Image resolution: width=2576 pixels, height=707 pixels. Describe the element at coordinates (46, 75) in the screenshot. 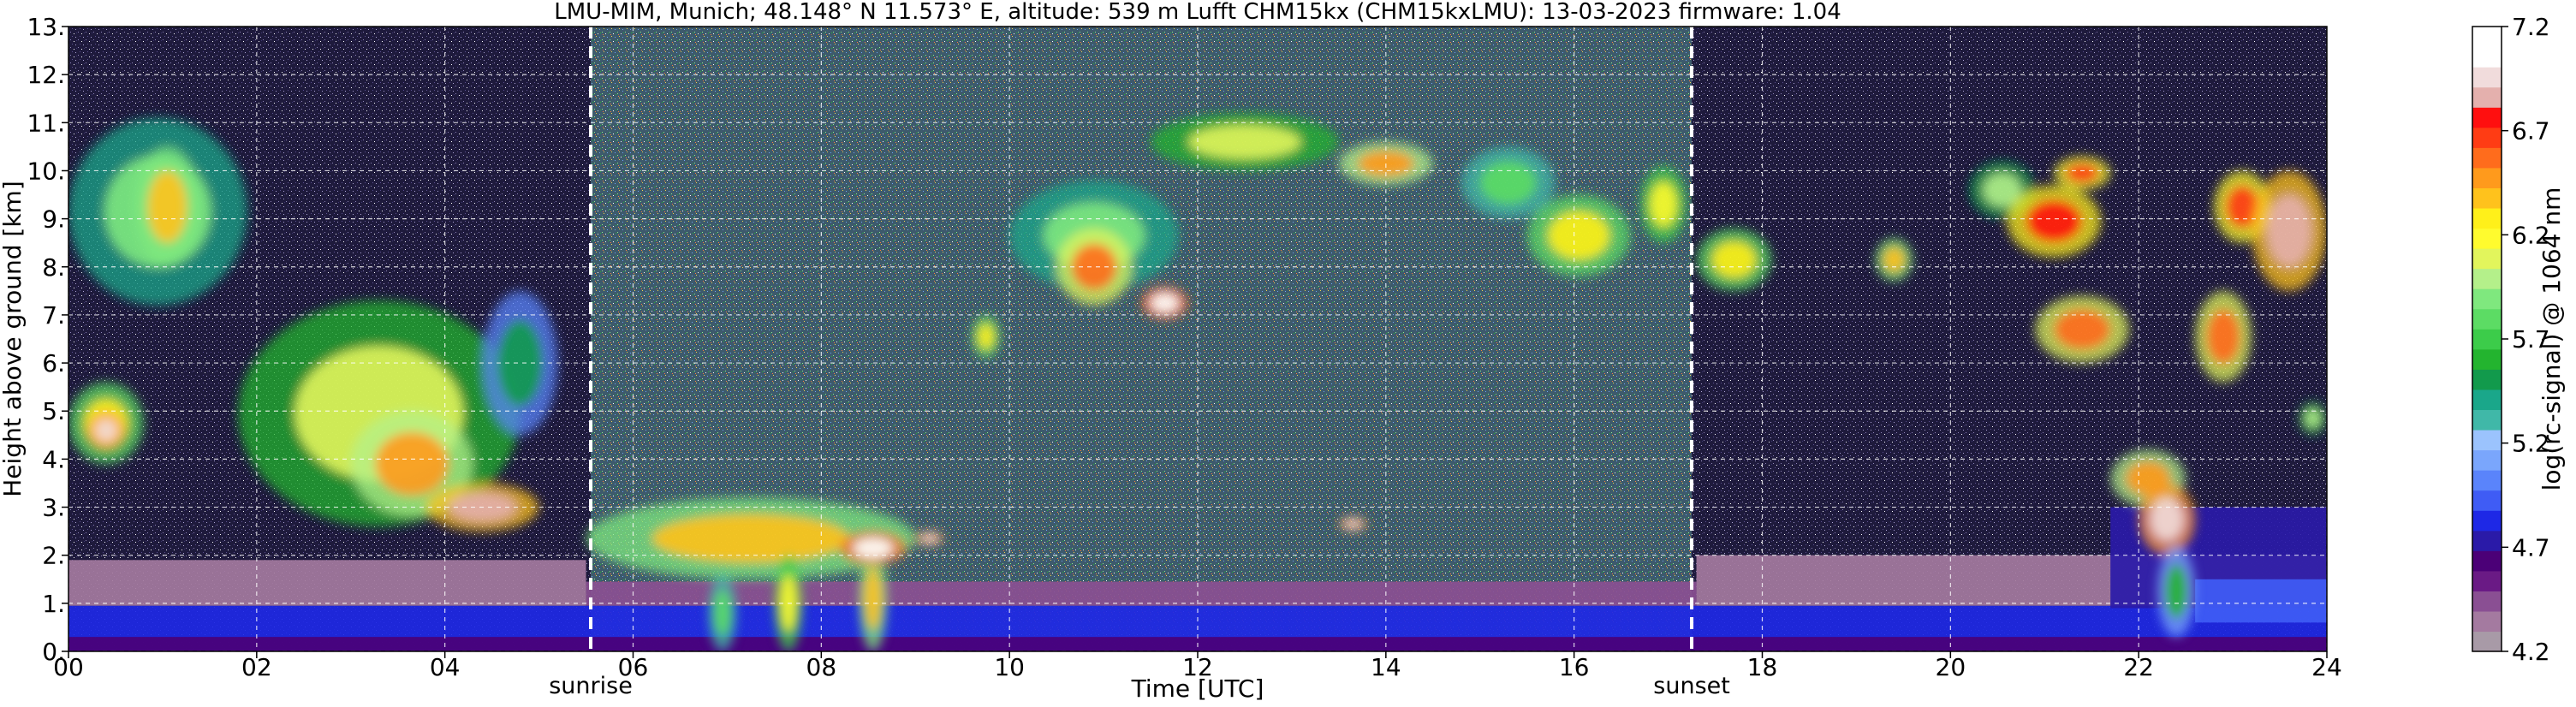

I see `y-tick-label-12: 12.` at that location.